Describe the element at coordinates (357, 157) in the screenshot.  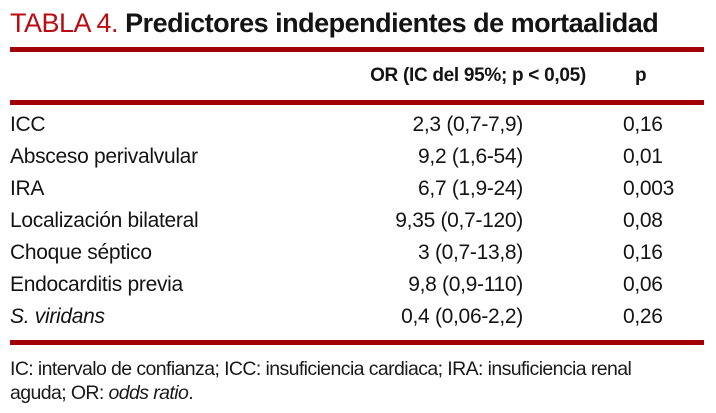
I see `table-row: Absceso perivalvular 9,2 (1,6-54) 0,01` at that location.